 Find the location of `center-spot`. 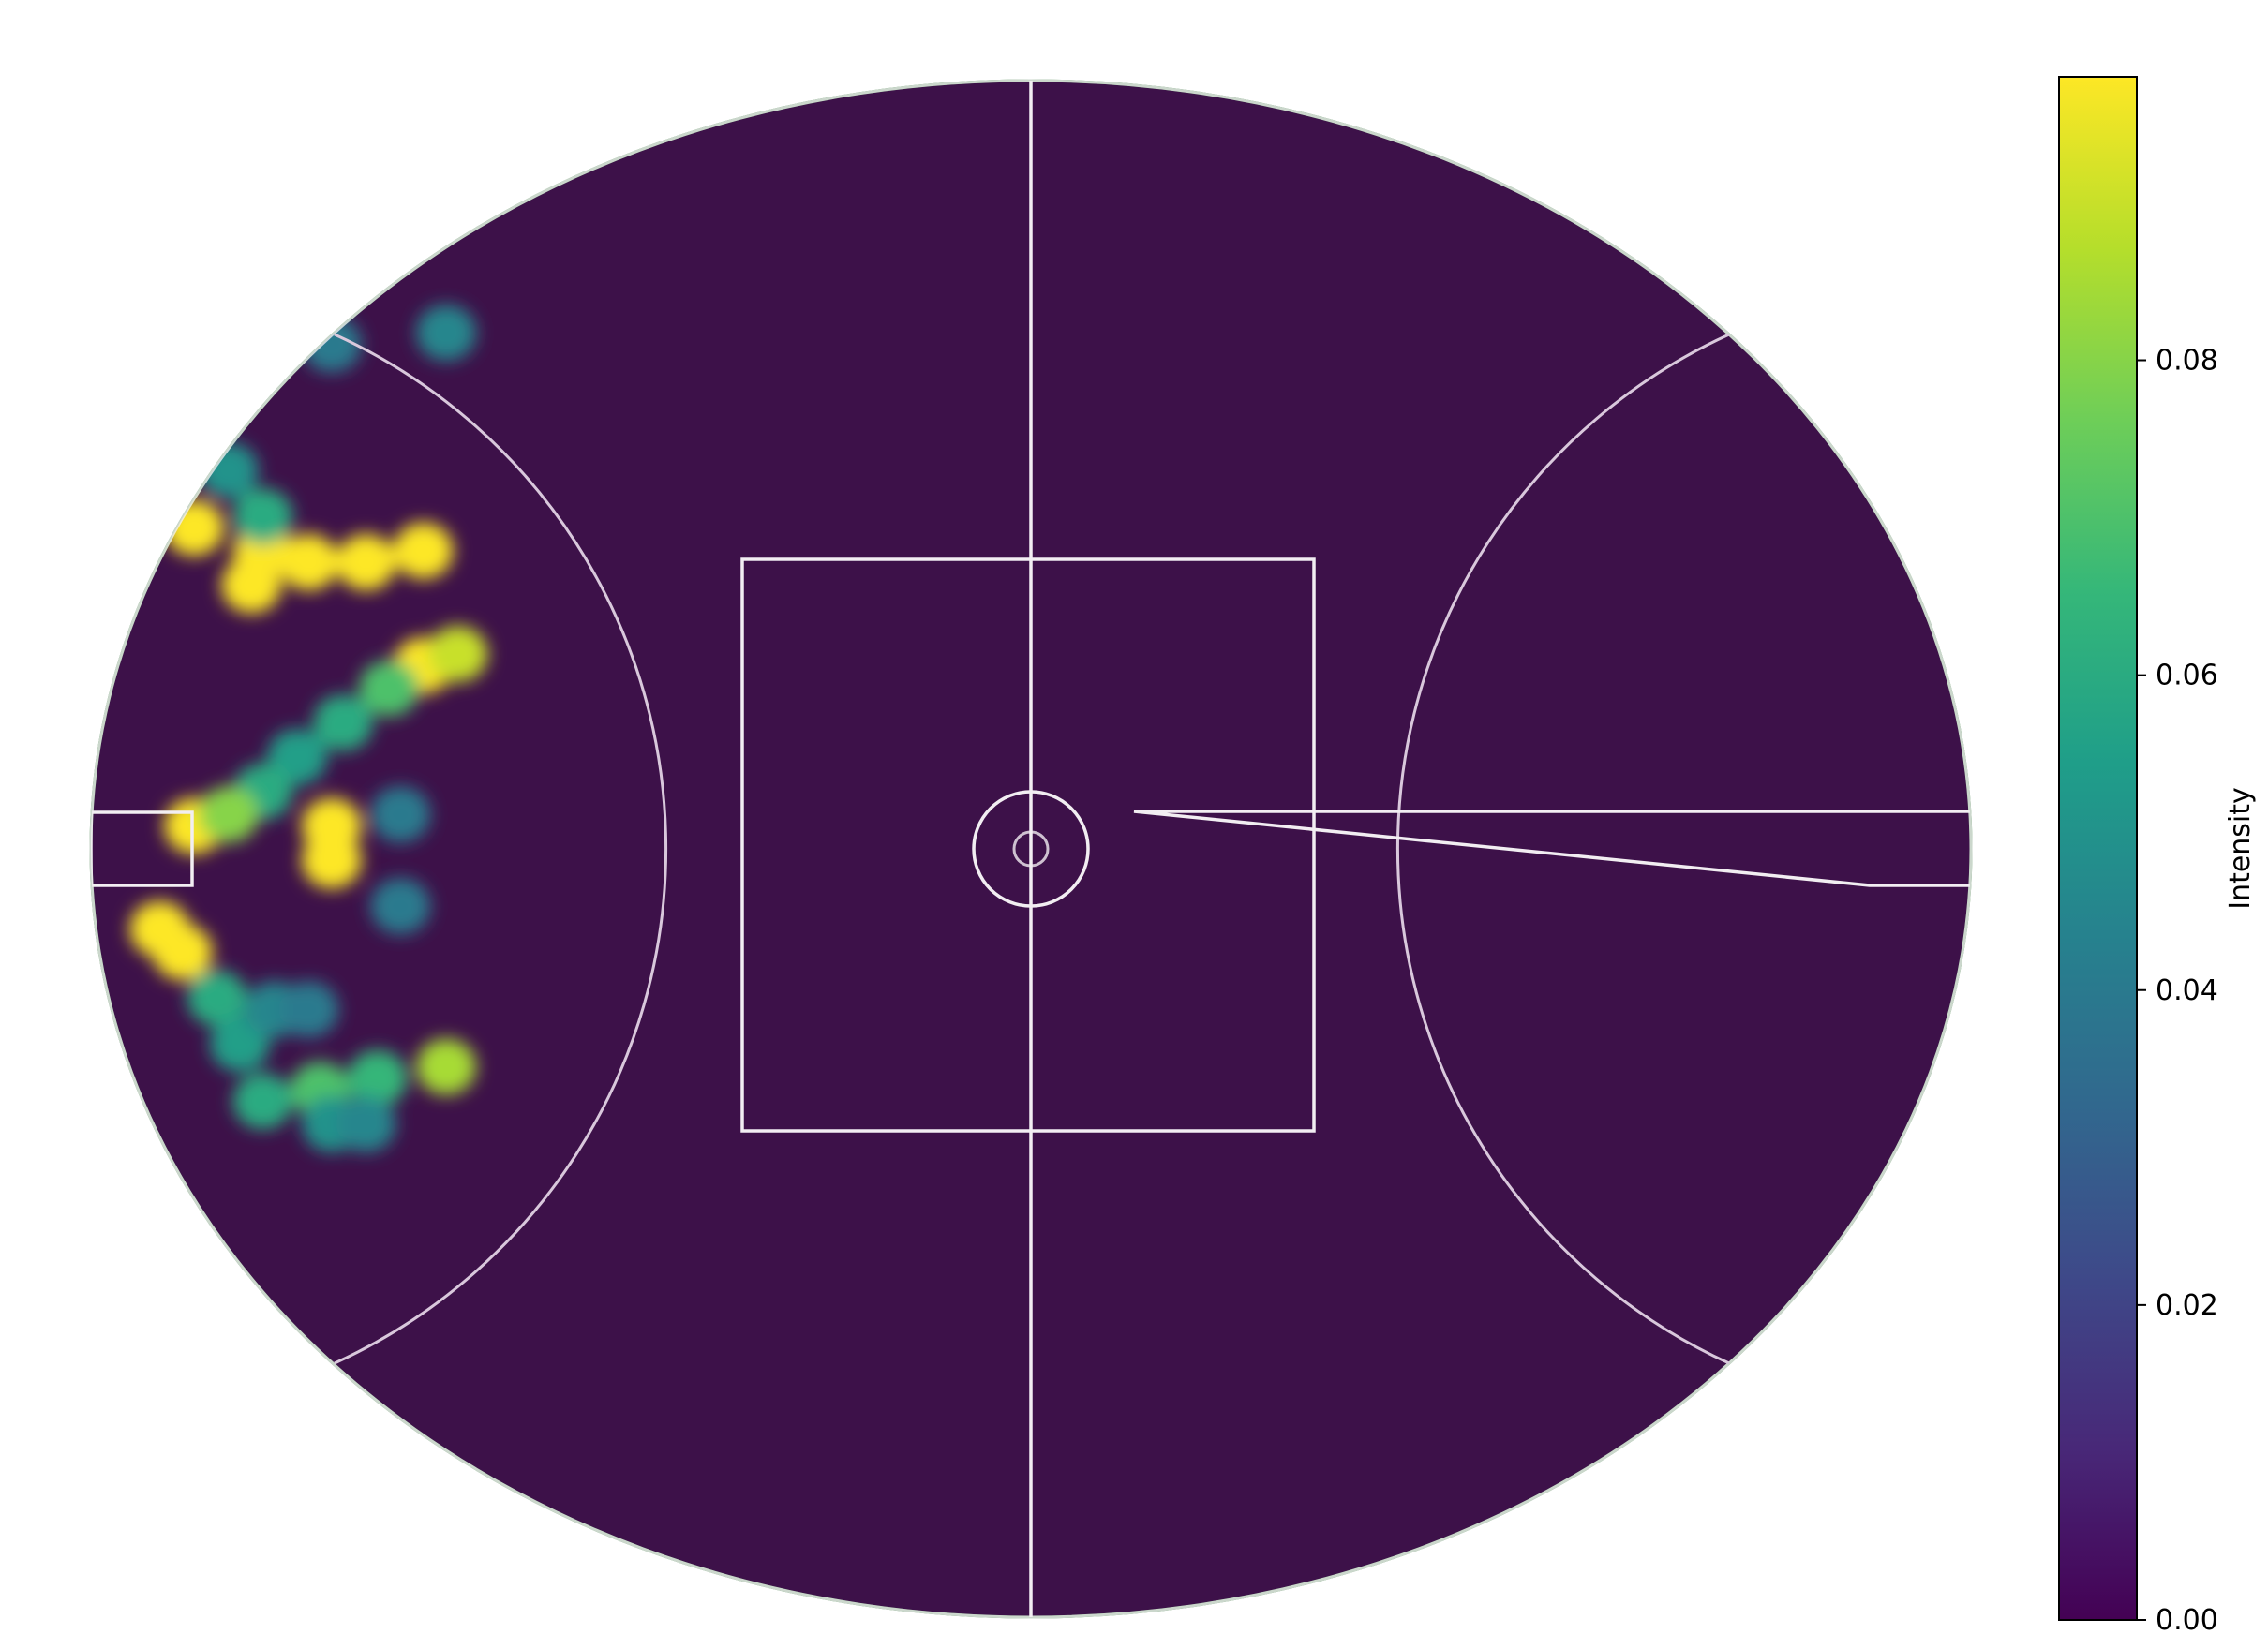

center-spot is located at coordinates (1031, 849).